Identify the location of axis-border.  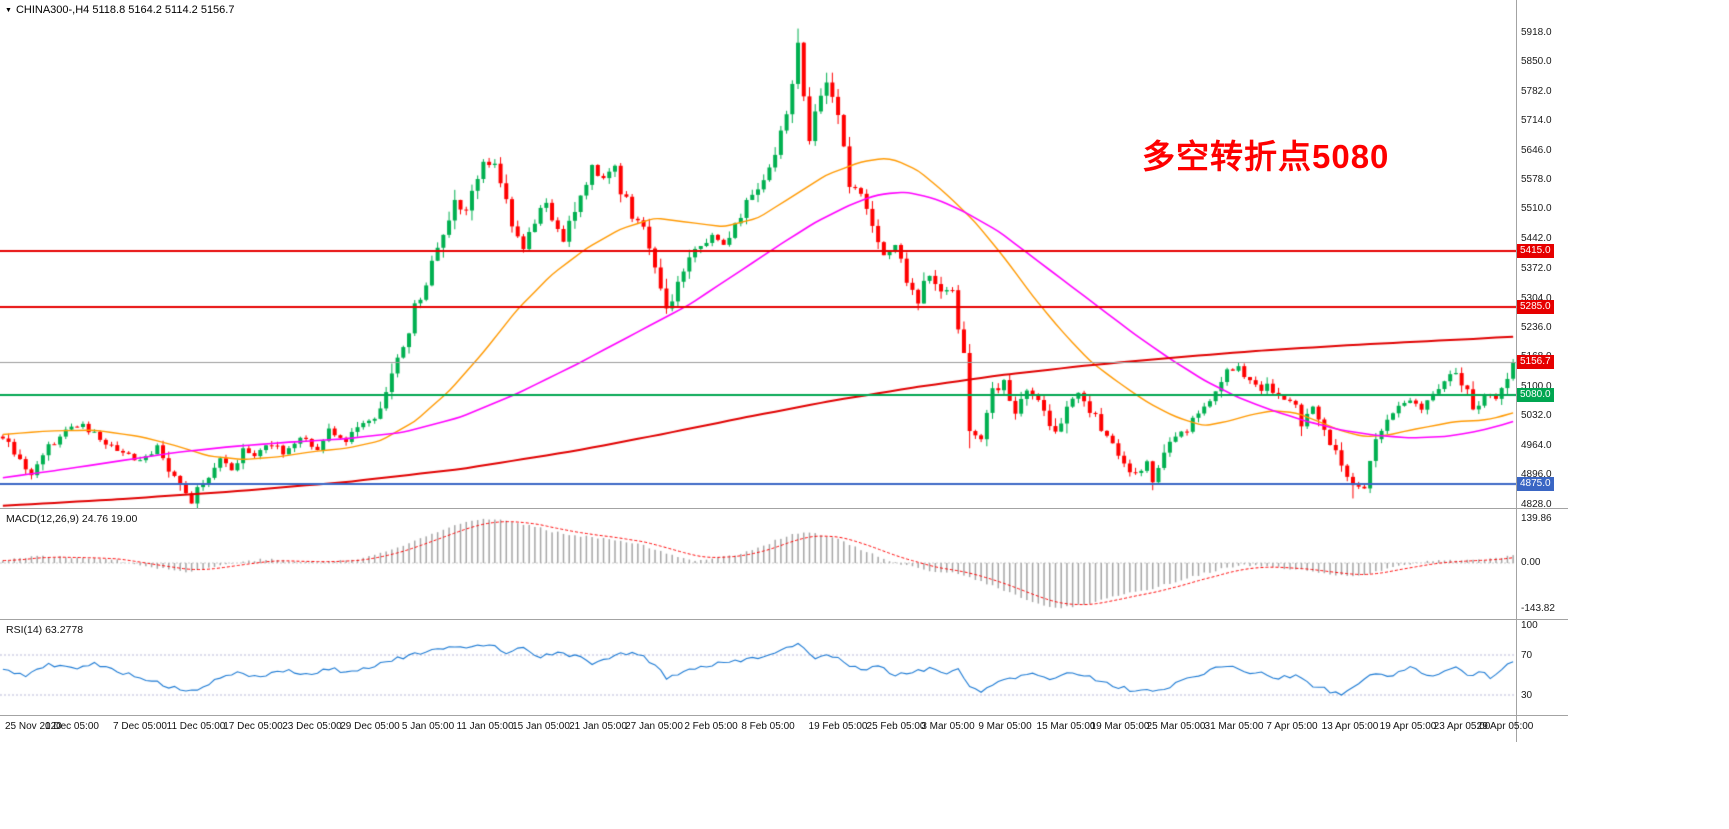
(1516, 371).